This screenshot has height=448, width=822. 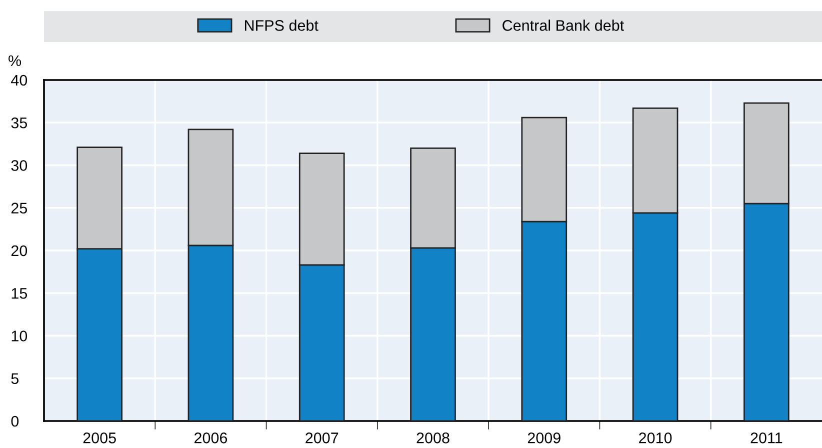 I want to click on y-tick-label: 40, so click(x=19, y=80).